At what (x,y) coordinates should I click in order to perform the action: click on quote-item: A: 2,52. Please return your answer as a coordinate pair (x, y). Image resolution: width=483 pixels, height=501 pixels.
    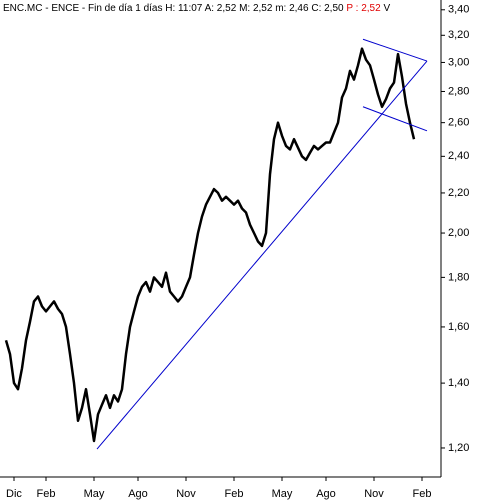
    Looking at the image, I should click on (221, 8).